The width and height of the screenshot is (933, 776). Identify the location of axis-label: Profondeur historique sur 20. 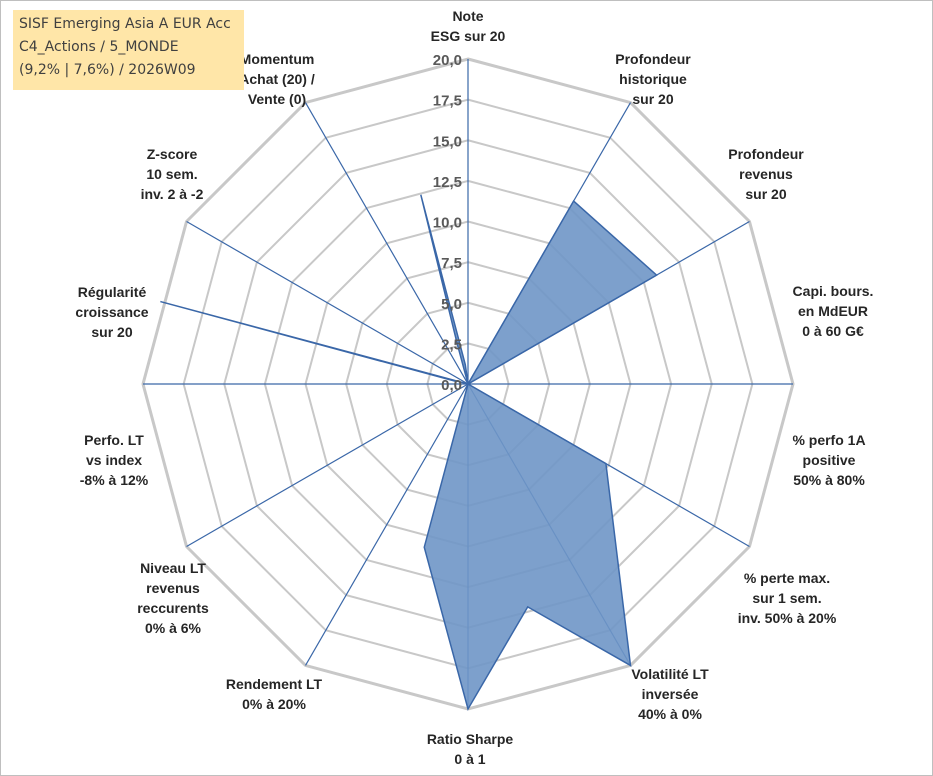
(653, 79).